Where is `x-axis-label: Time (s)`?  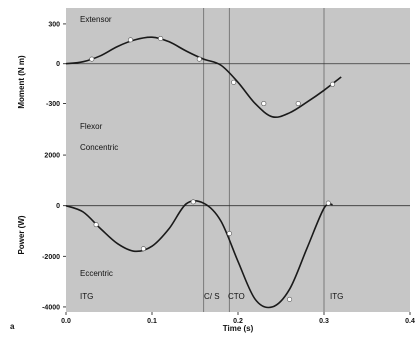
x-axis-label: Time (s) is located at coordinates (238, 328).